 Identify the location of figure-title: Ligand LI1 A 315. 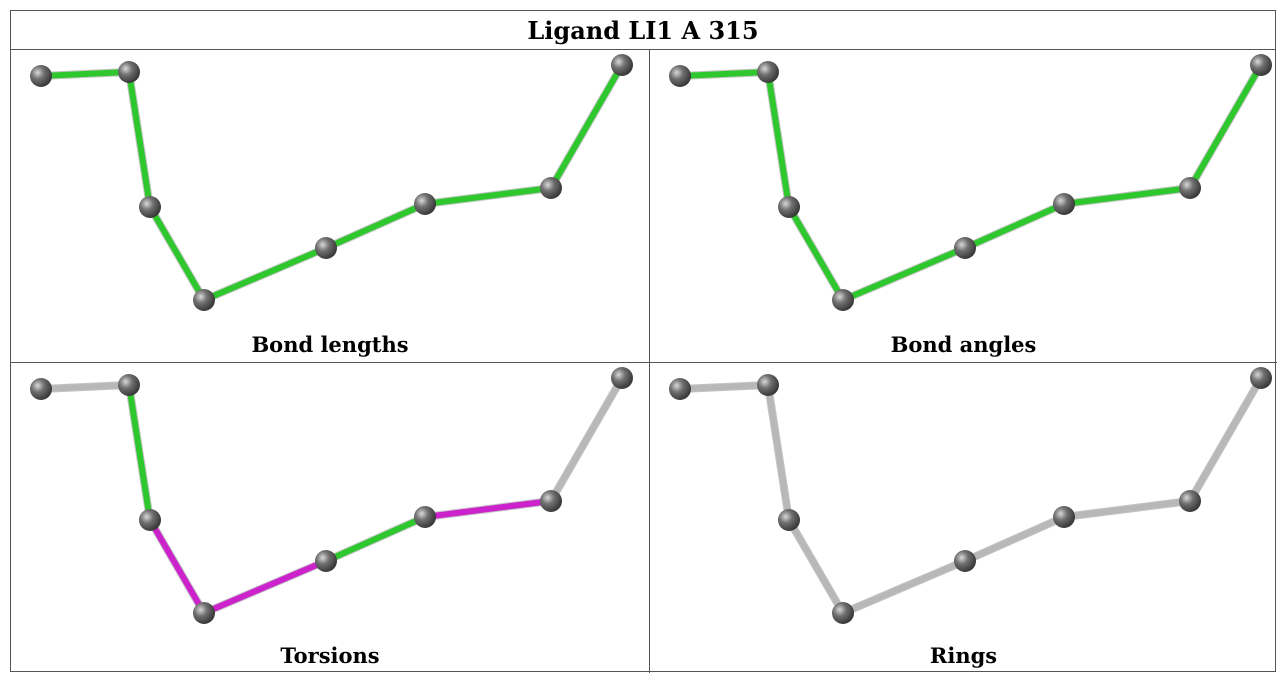
(643, 30).